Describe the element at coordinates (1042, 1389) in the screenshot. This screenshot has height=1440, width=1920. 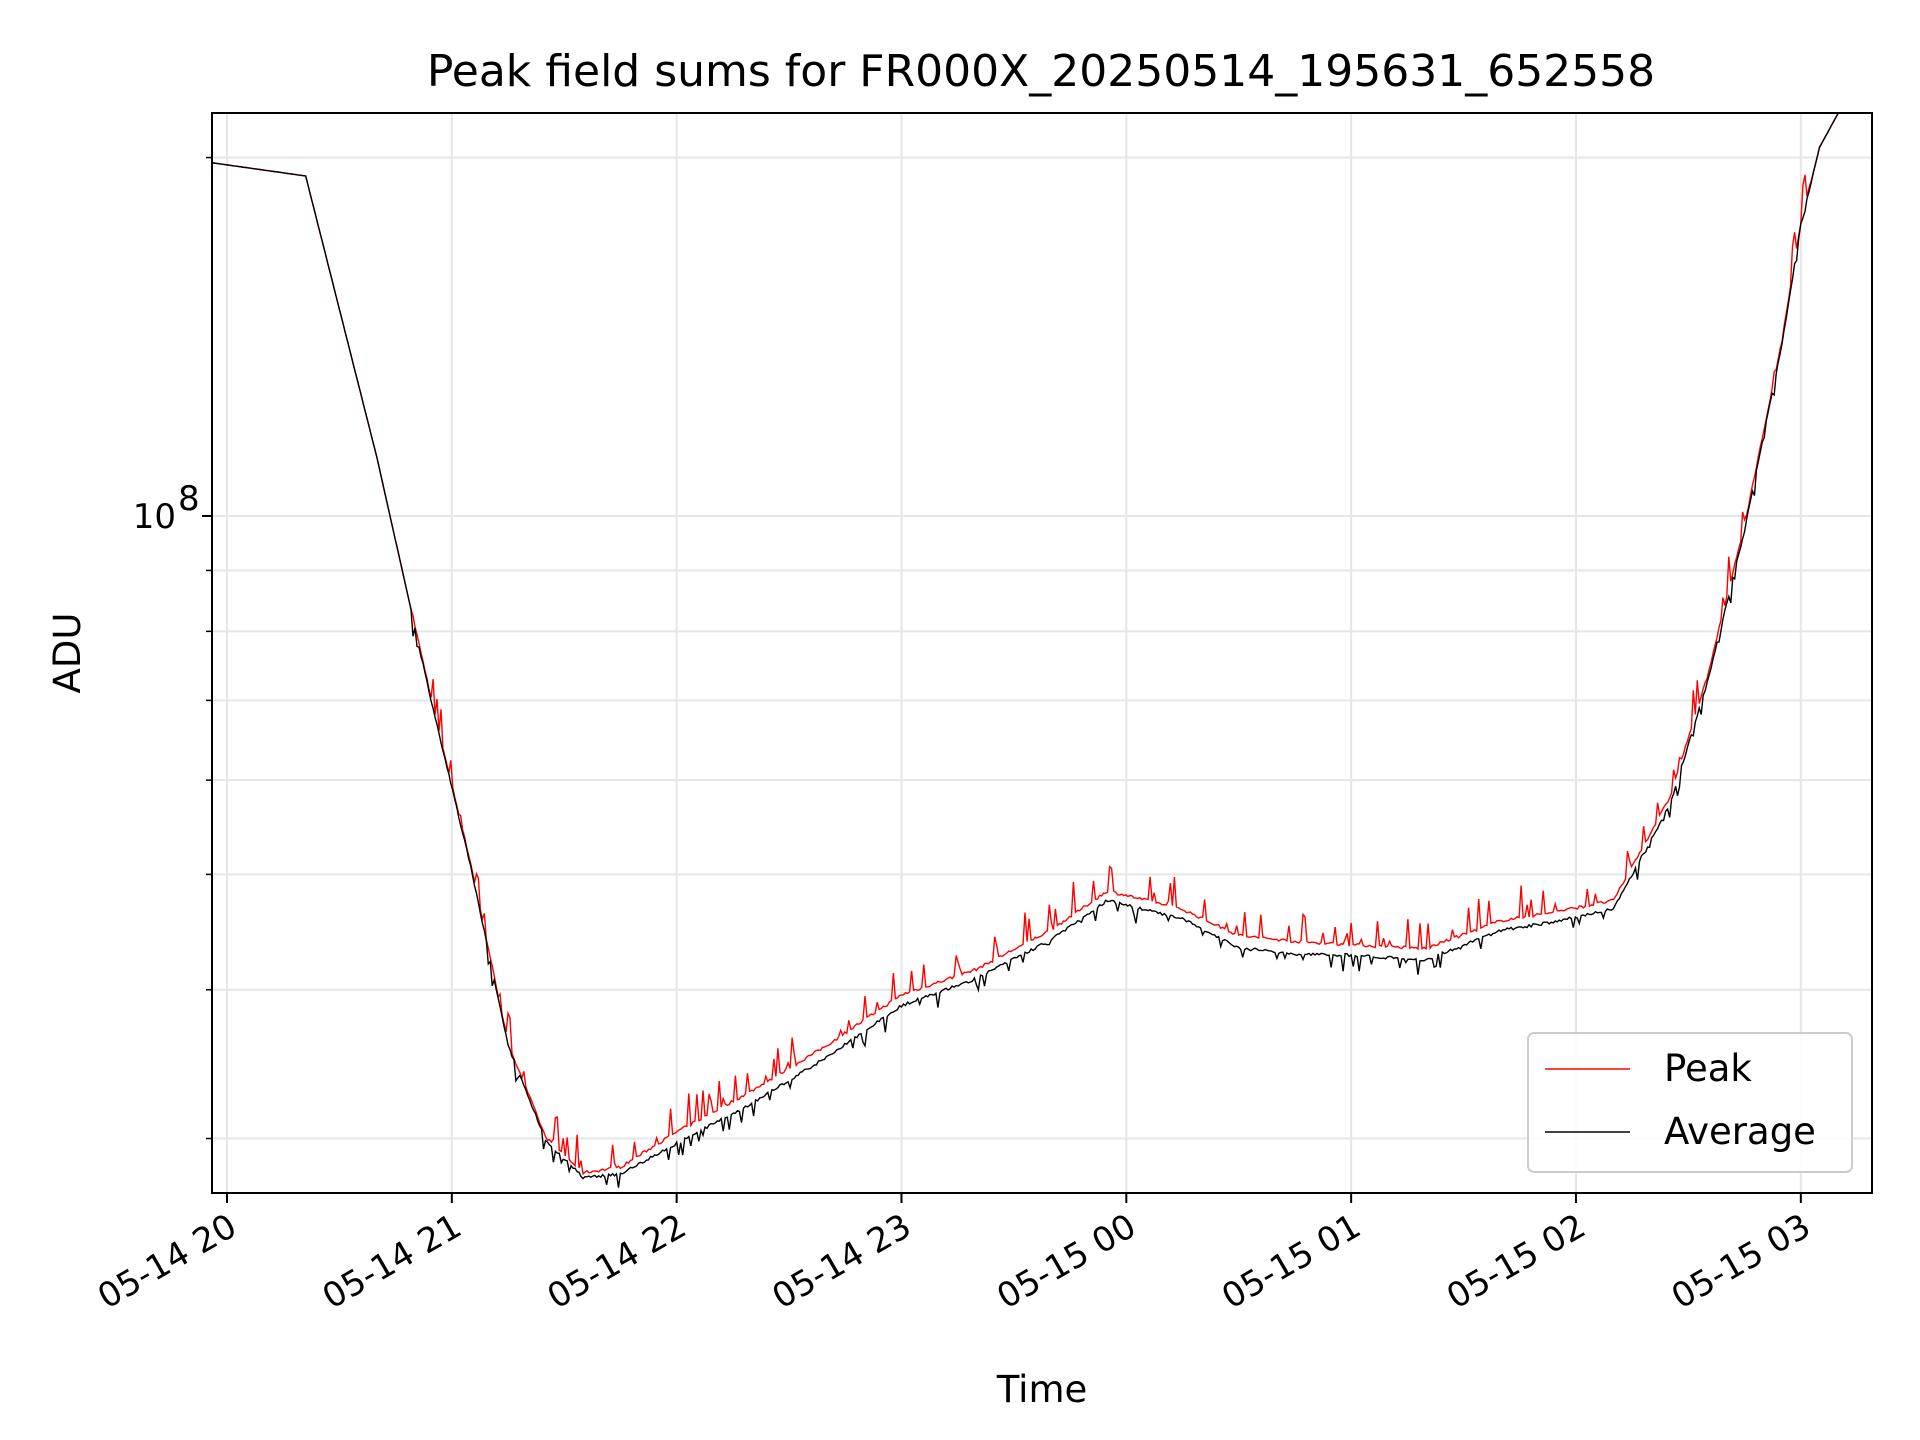
I see `x-axis-label: Time` at that location.